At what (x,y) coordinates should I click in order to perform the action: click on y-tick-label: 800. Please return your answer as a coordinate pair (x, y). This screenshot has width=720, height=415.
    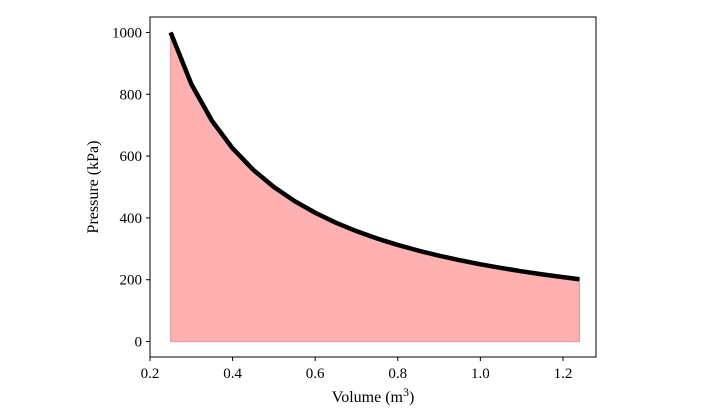
    Looking at the image, I should click on (131, 95).